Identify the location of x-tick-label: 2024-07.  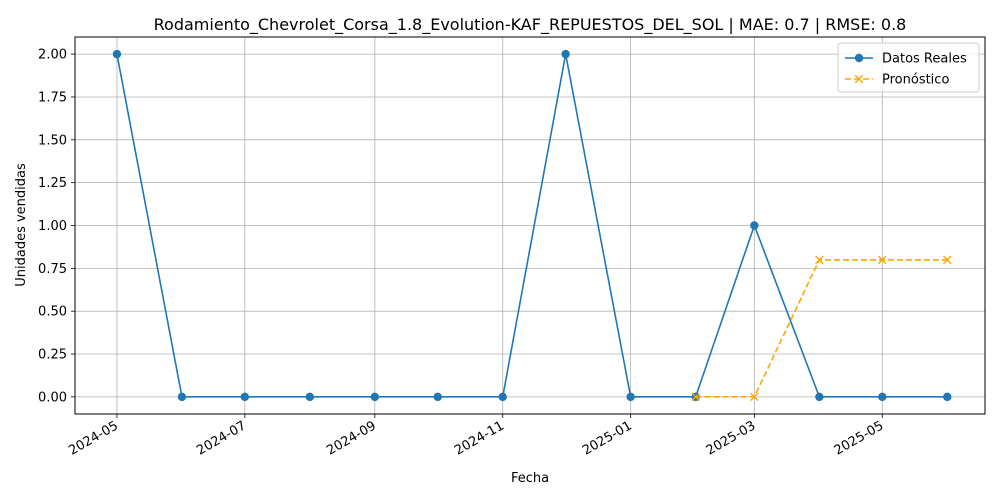
(221, 438).